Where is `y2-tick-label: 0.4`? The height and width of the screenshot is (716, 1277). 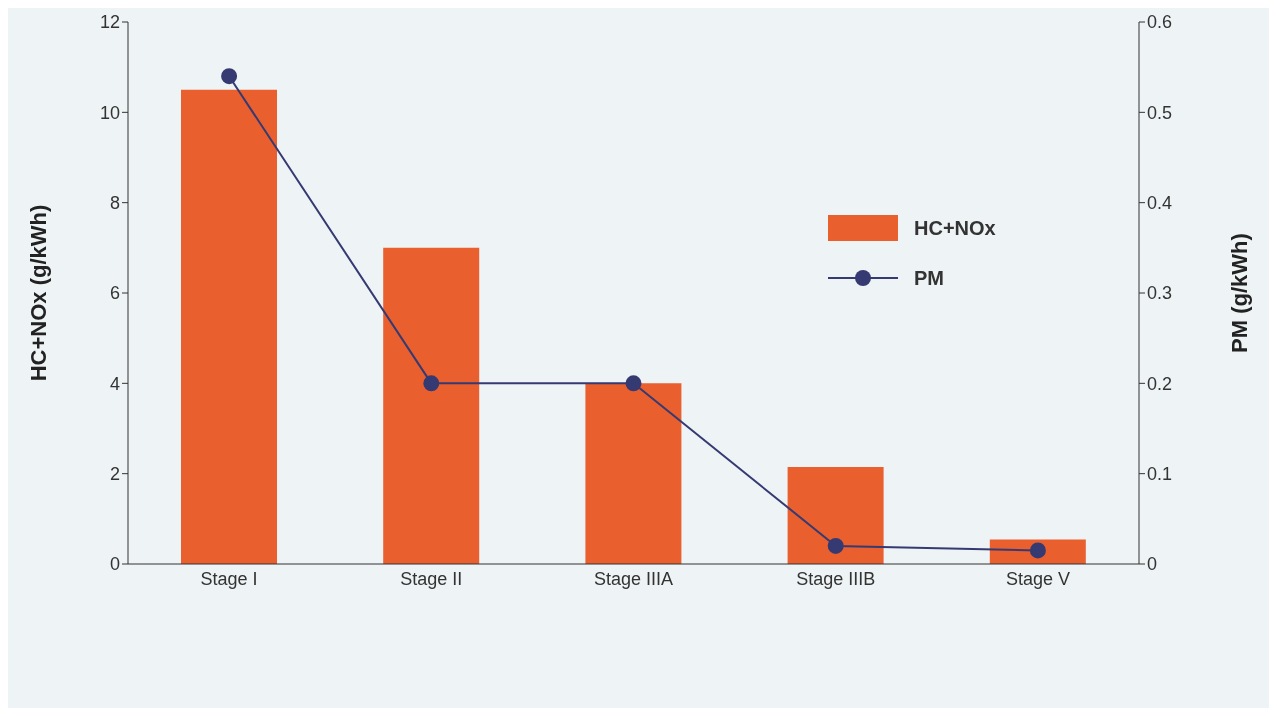 y2-tick-label: 0.4 is located at coordinates (1160, 203).